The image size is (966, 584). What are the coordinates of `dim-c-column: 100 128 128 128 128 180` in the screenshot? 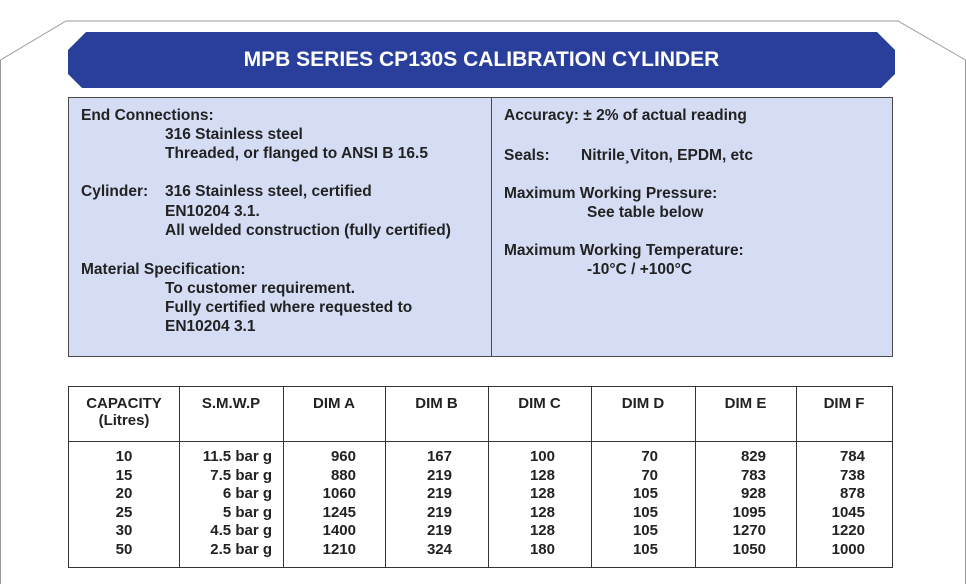 It's located at (521, 504).